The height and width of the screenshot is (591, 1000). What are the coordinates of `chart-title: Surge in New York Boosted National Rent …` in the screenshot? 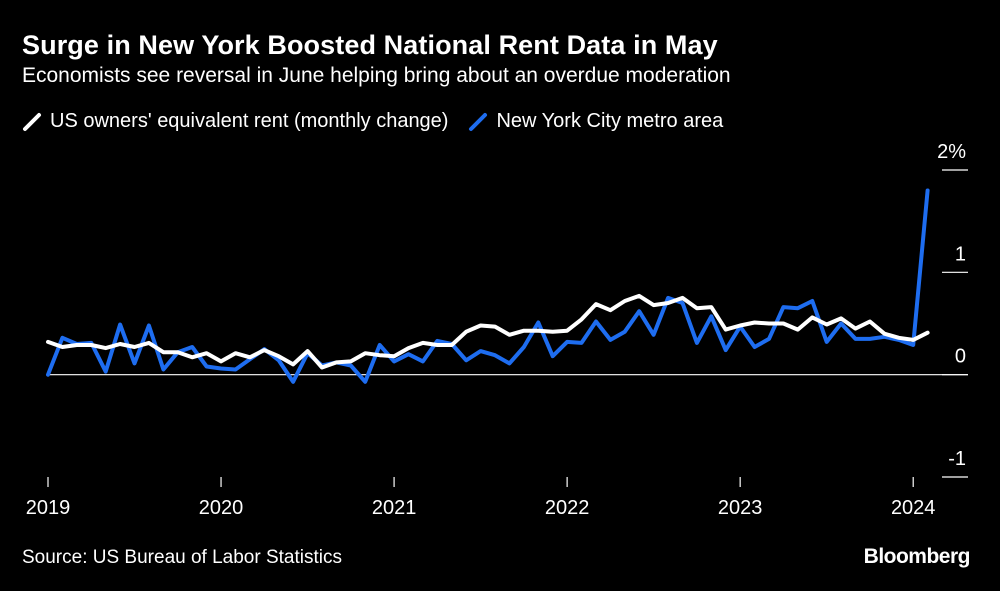 It's located at (370, 45).